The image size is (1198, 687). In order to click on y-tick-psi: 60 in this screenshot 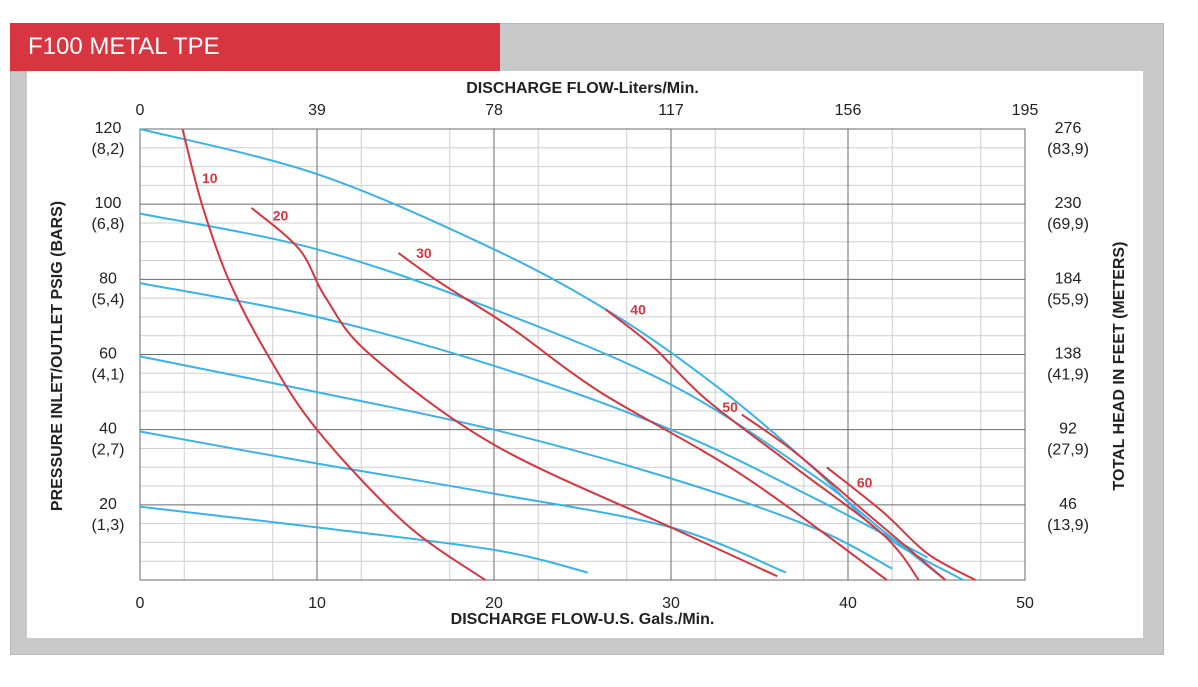, I will do `click(108, 354)`.